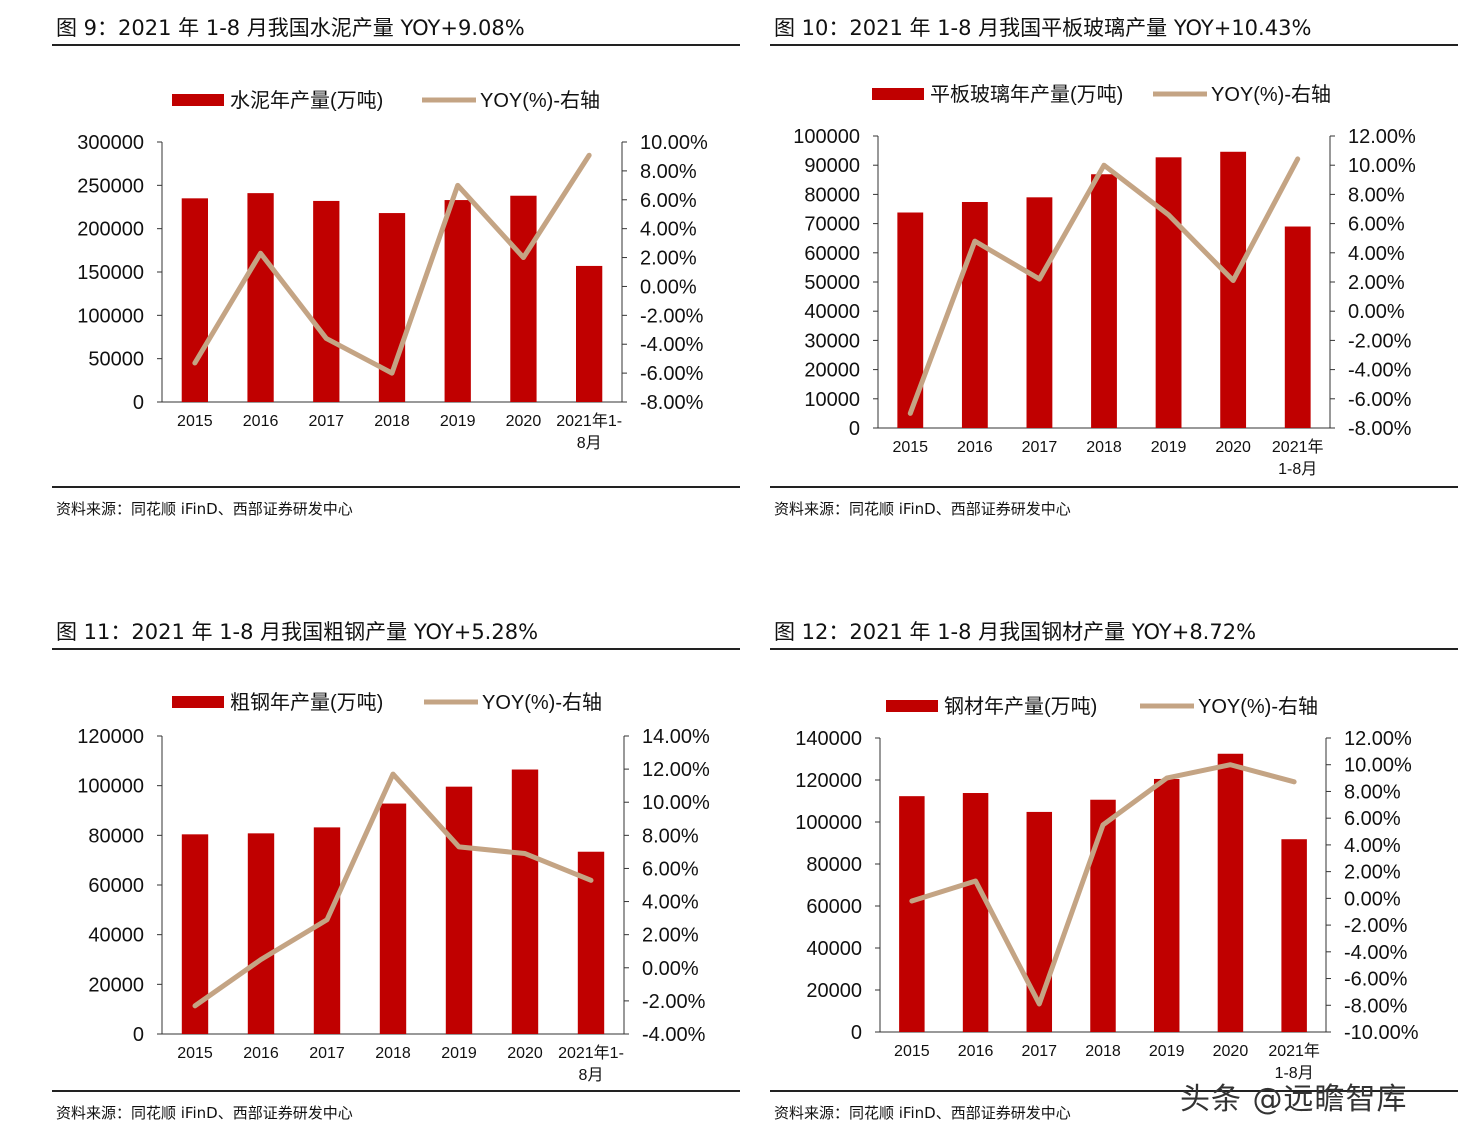 This screenshot has width=1483, height=1147. What do you see at coordinates (1026, 94) in the screenshot?
I see `legend-bar-label: 平板玻璃年产量(万吨)` at bounding box center [1026, 94].